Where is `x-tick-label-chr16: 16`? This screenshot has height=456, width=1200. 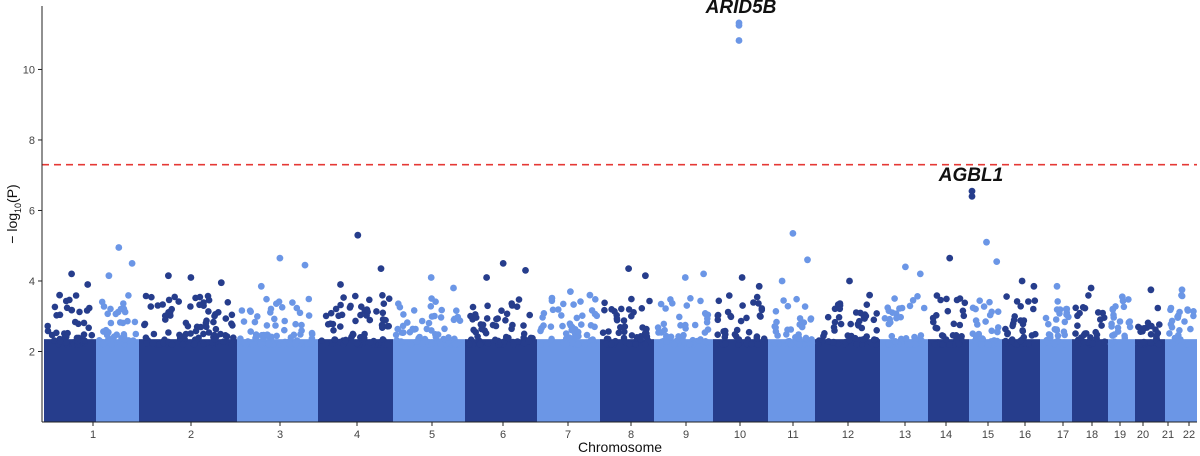 x-tick-label-chr16: 16 is located at coordinates (1025, 435).